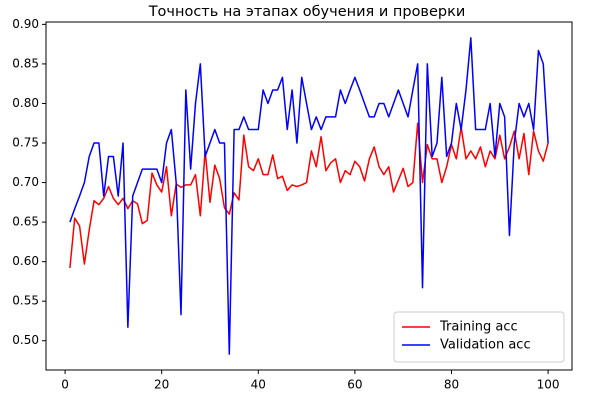 This screenshot has width=600, height=404. I want to click on y-tick-label: 0.65, so click(25, 222).